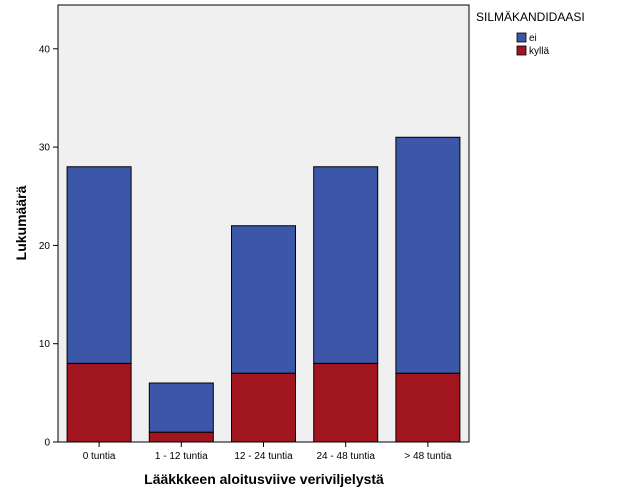  I want to click on y-tick-label: 40, so click(45, 49).